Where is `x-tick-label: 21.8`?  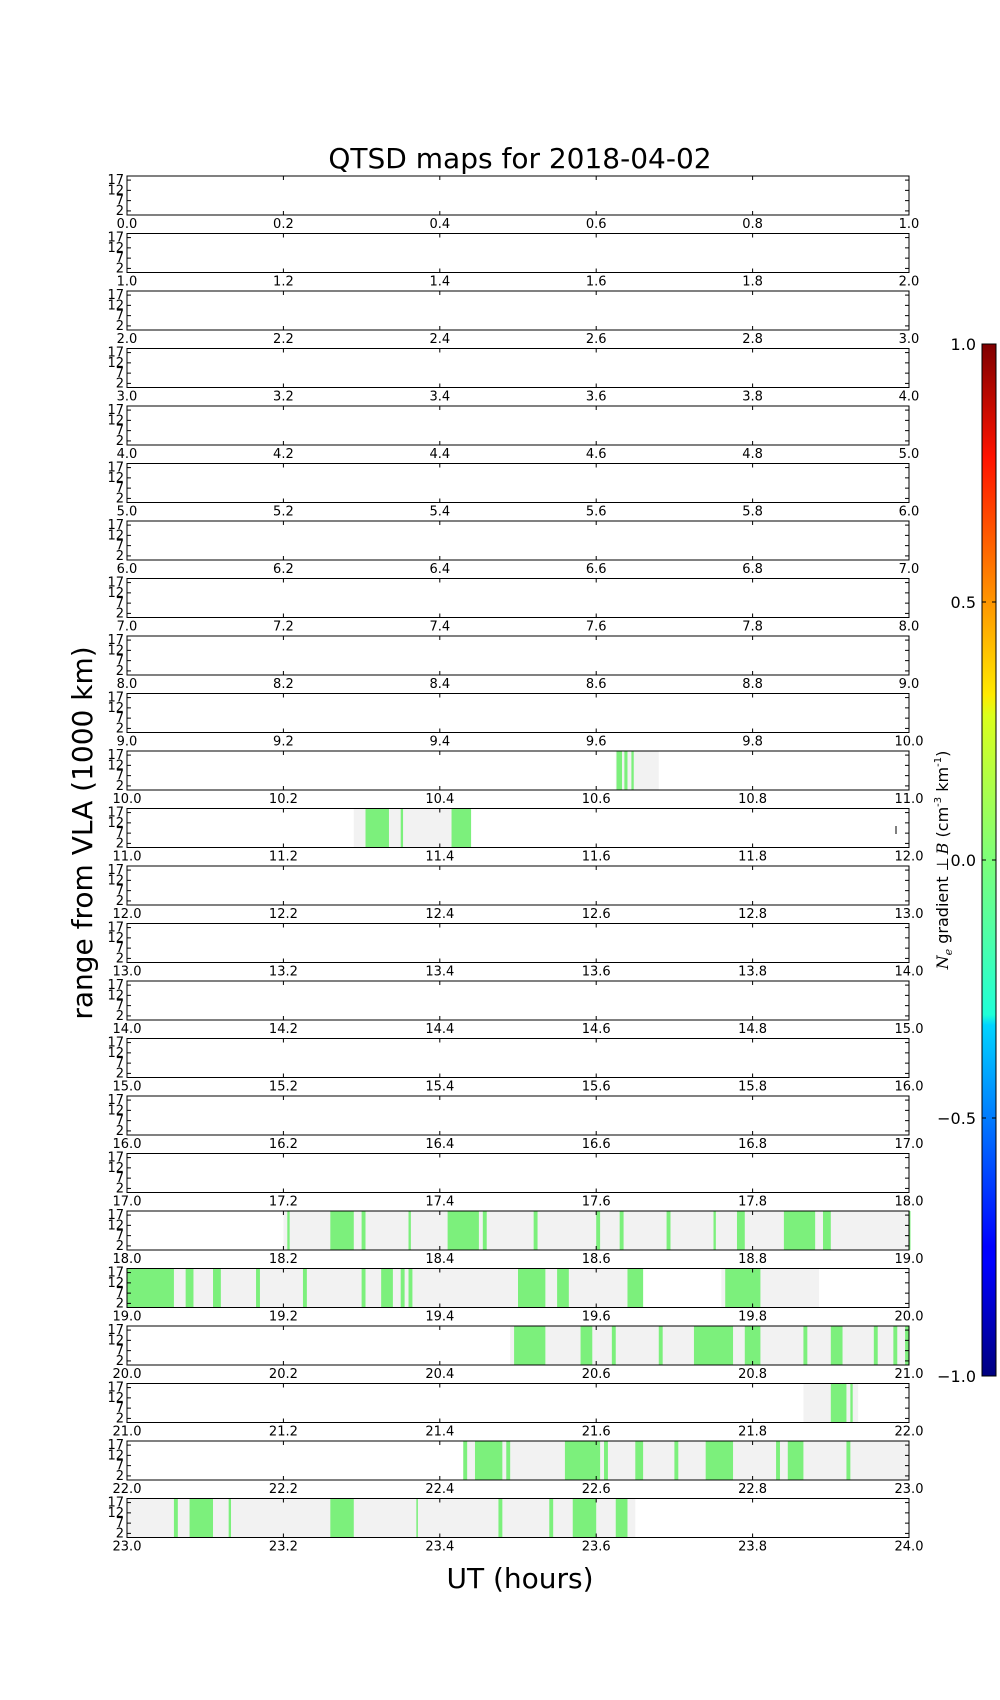 x-tick-label: 21.8 is located at coordinates (752, 1432).